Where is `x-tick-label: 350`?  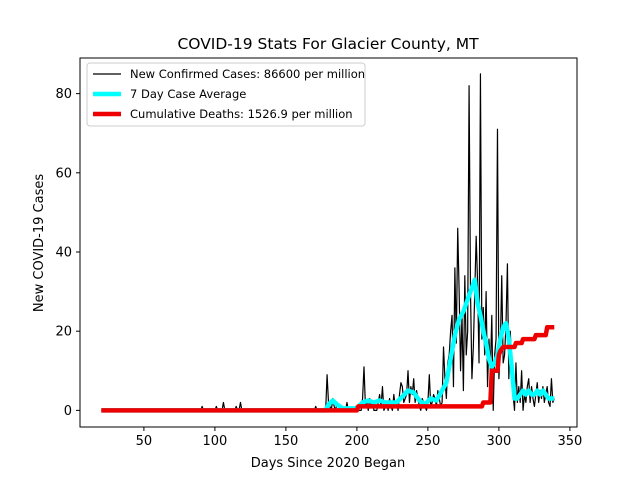 x-tick-label: 350 is located at coordinates (569, 441).